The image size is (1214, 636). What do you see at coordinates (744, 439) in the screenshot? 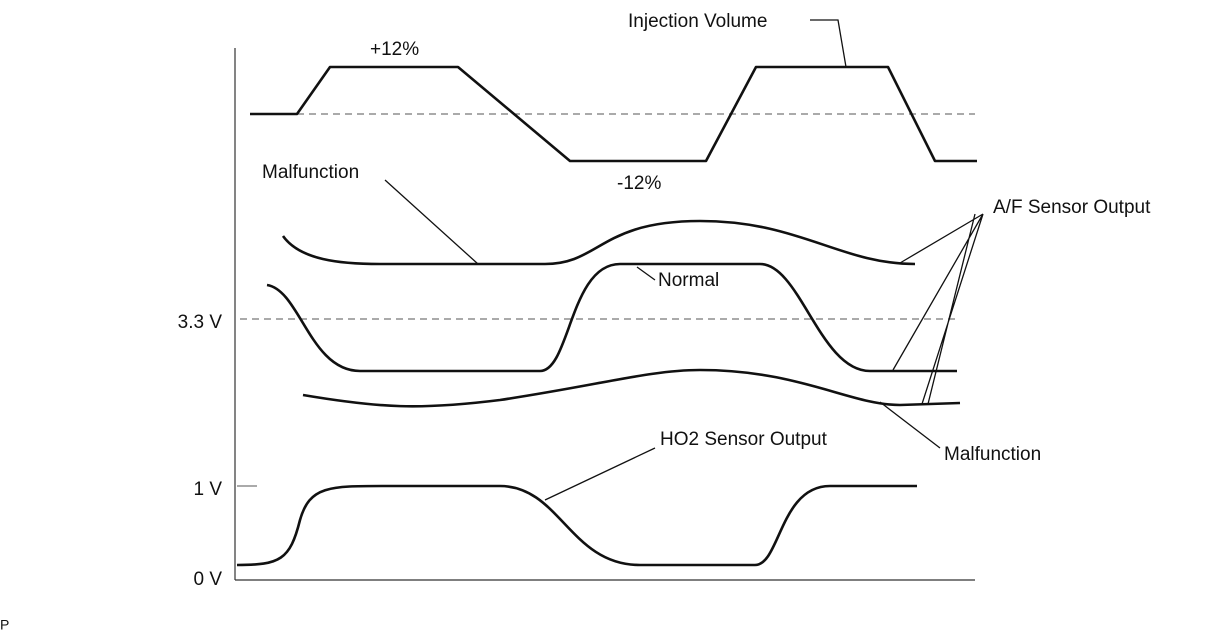
I see `label: HO2 Sensor Output` at bounding box center [744, 439].